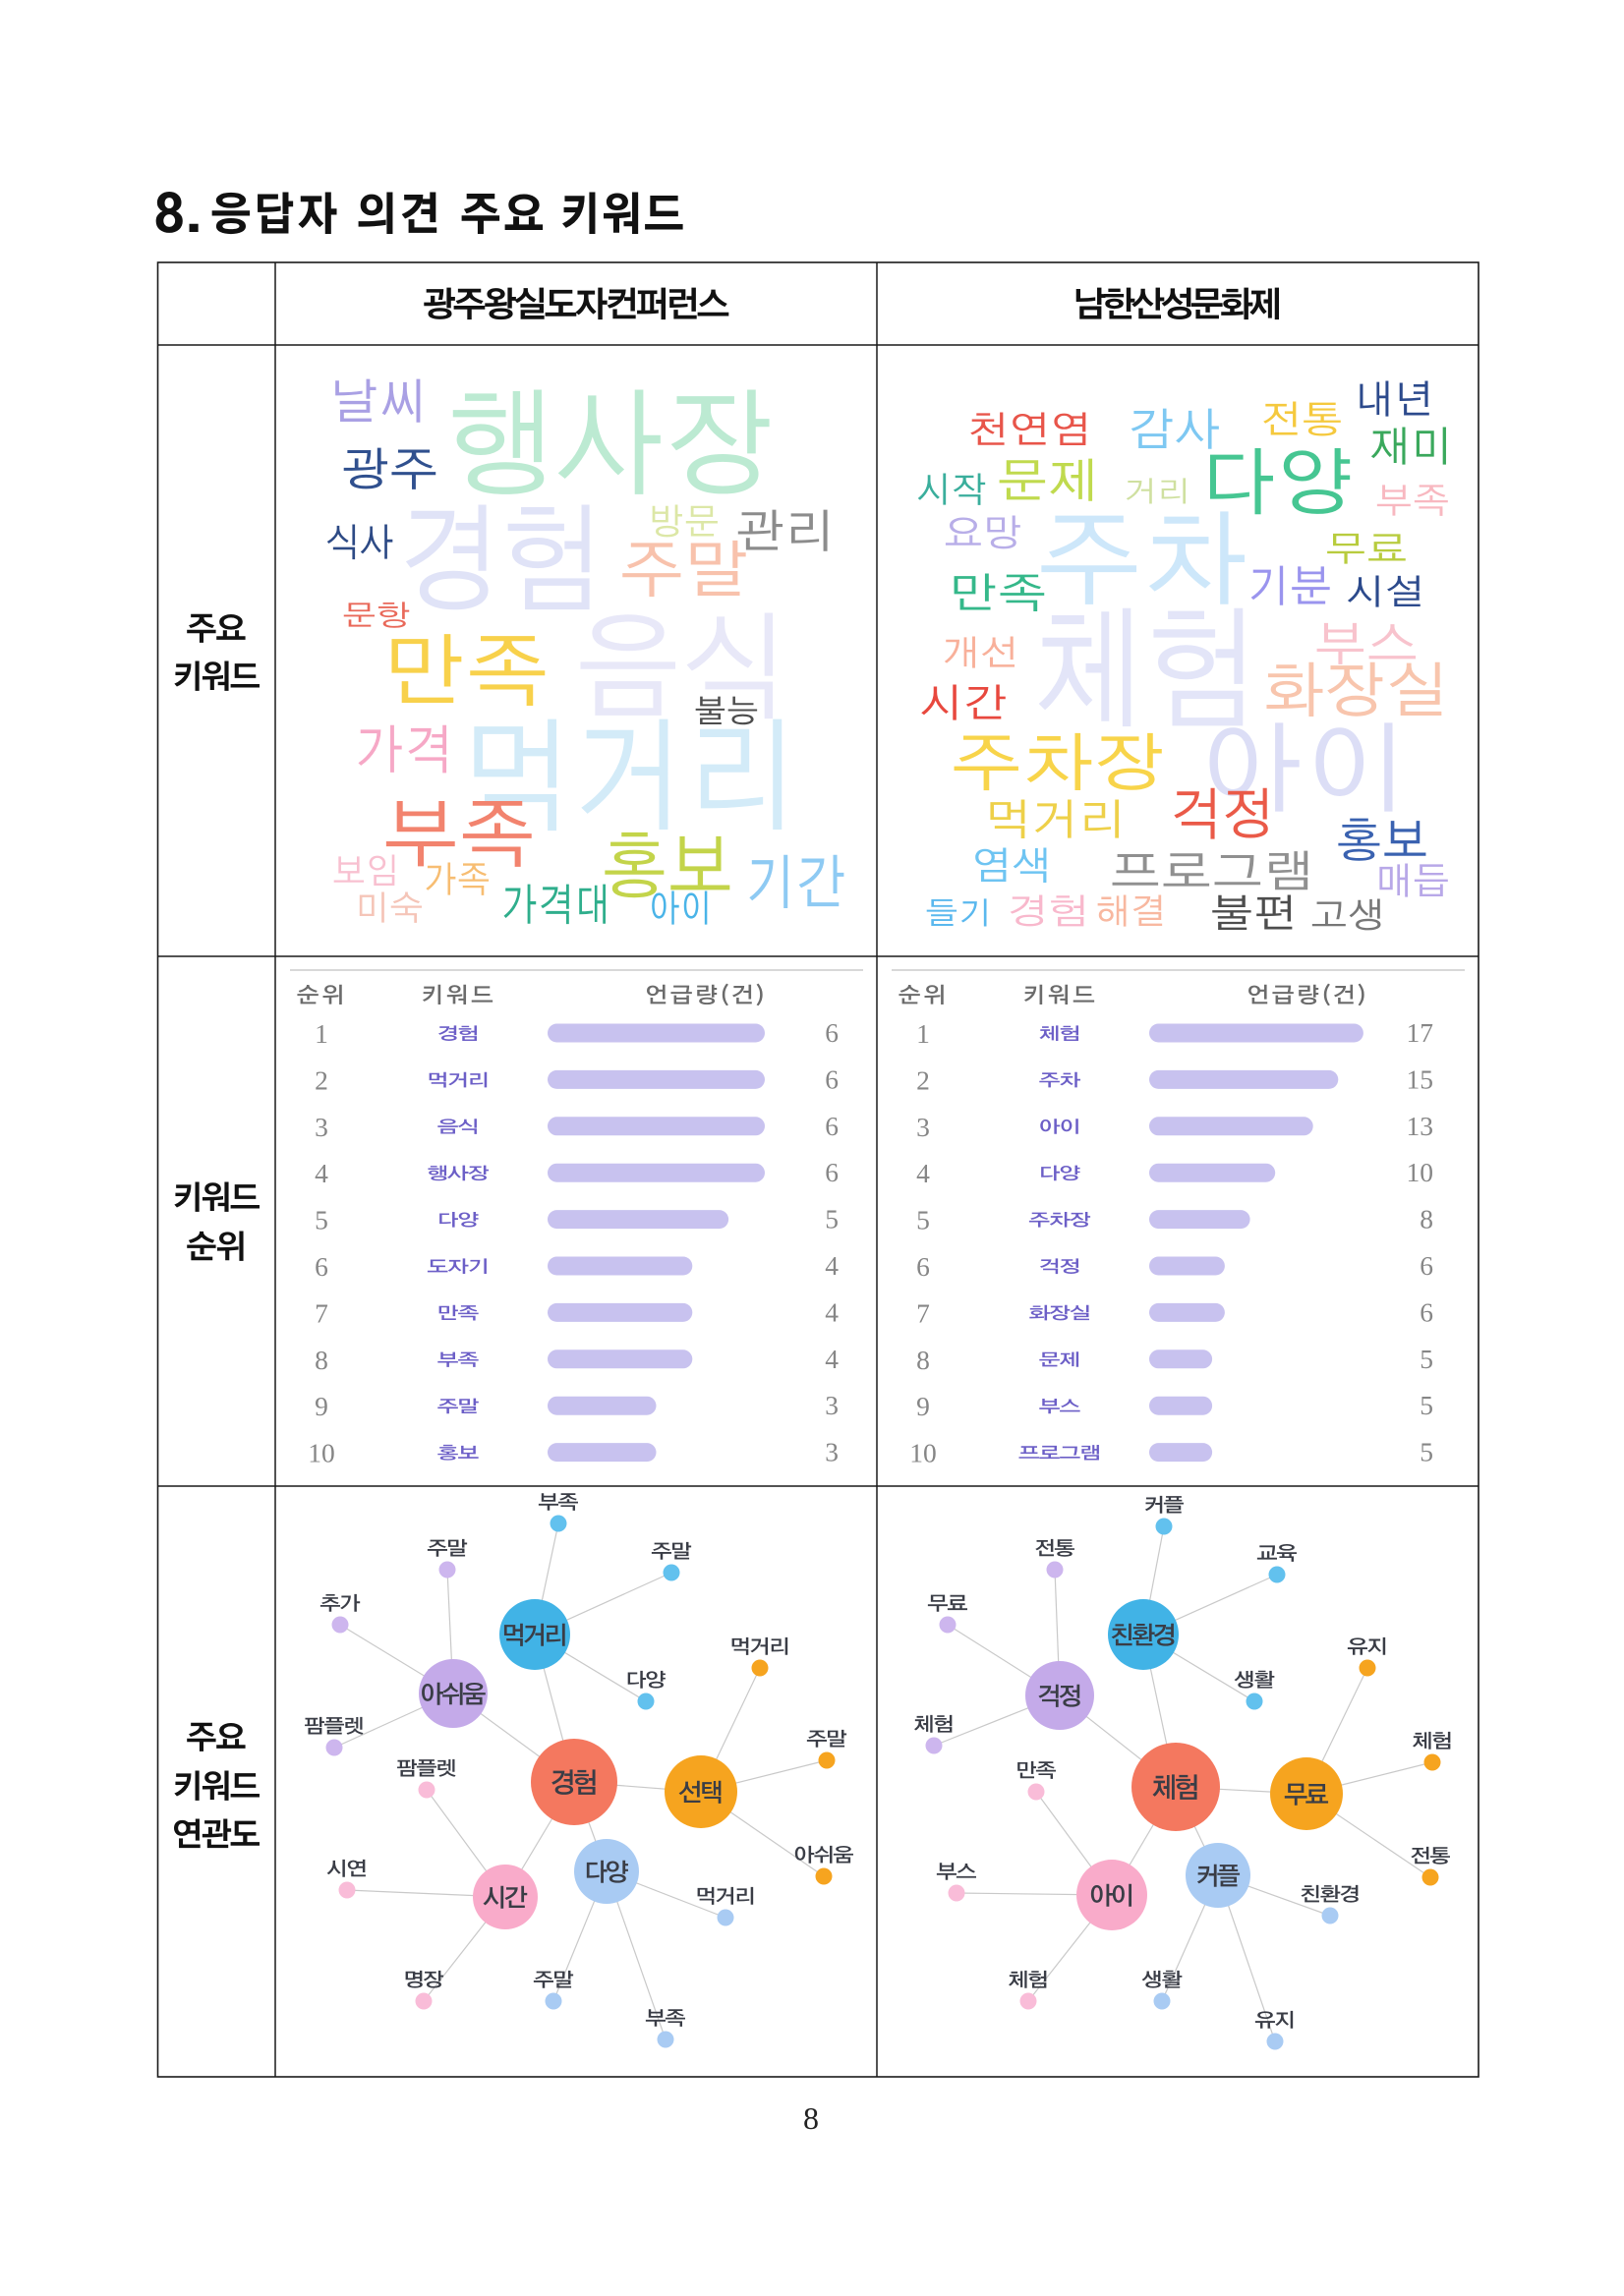 This screenshot has width=1624, height=2296. Describe the element at coordinates (1420, 1032) in the screenshot. I see `svg-text: 17` at that location.